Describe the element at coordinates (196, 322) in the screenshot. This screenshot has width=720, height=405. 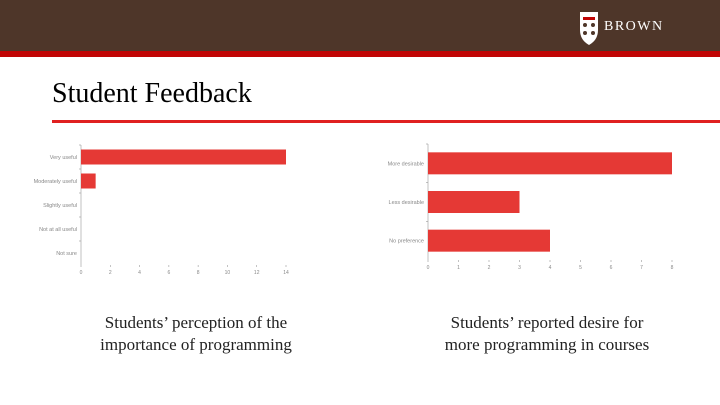
I see `caption-left-line1: Students’ perception of the` at that location.